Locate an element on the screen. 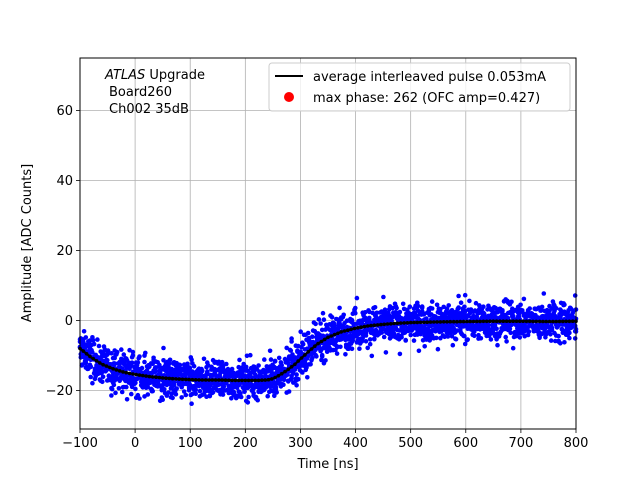 The image size is (640, 480). legend-box is located at coordinates (419, 87).